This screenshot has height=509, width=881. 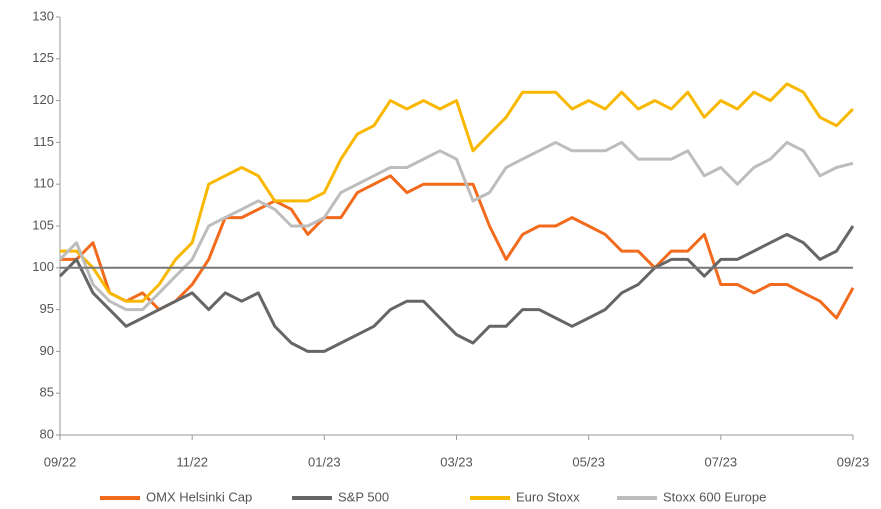 I want to click on y-tick-label: 130, so click(x=43, y=15).